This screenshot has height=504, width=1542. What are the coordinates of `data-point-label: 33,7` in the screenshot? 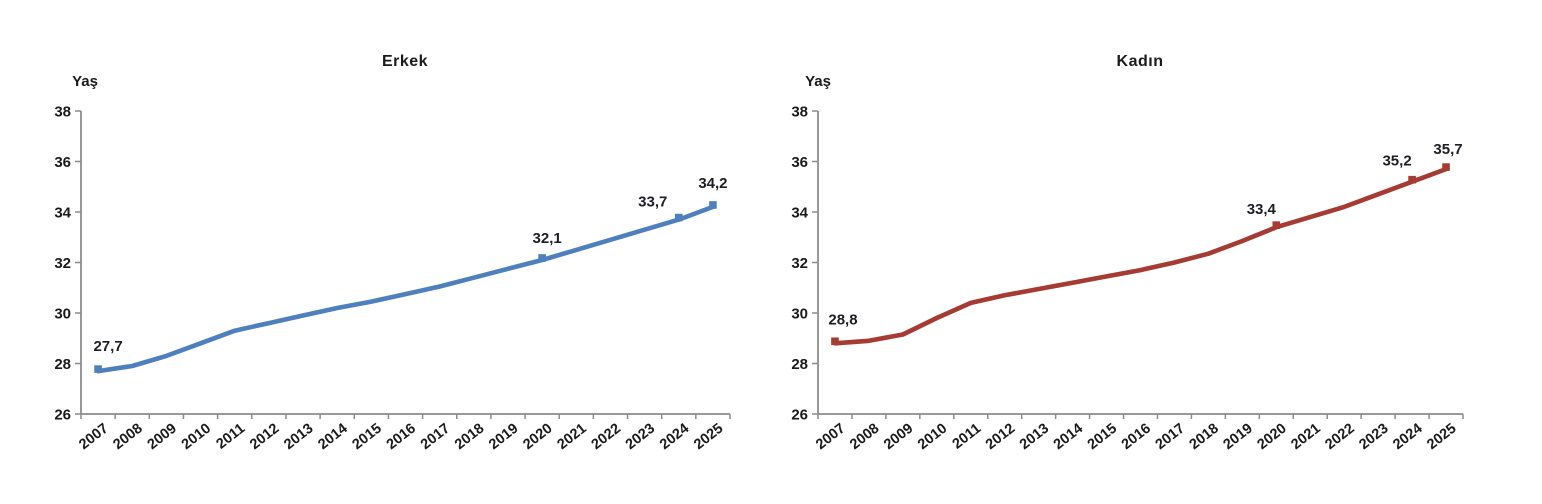 It's located at (652, 202).